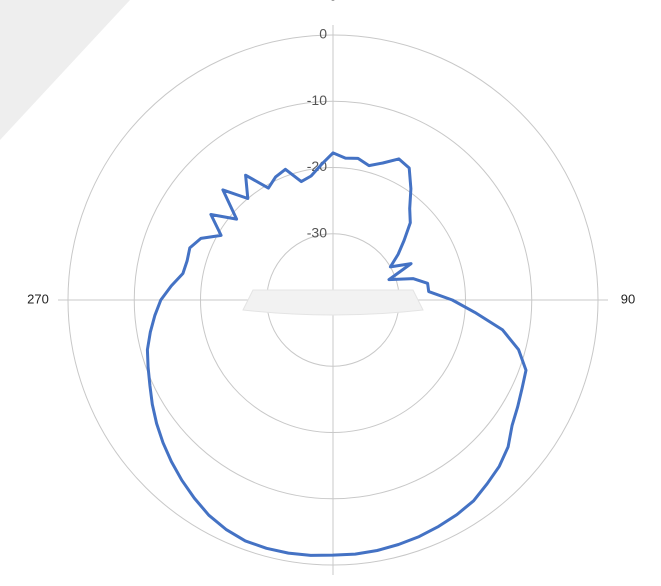 The width and height of the screenshot is (661, 586). Describe the element at coordinates (323, 34) in the screenshot. I see `radial-tick-label: 0` at that location.